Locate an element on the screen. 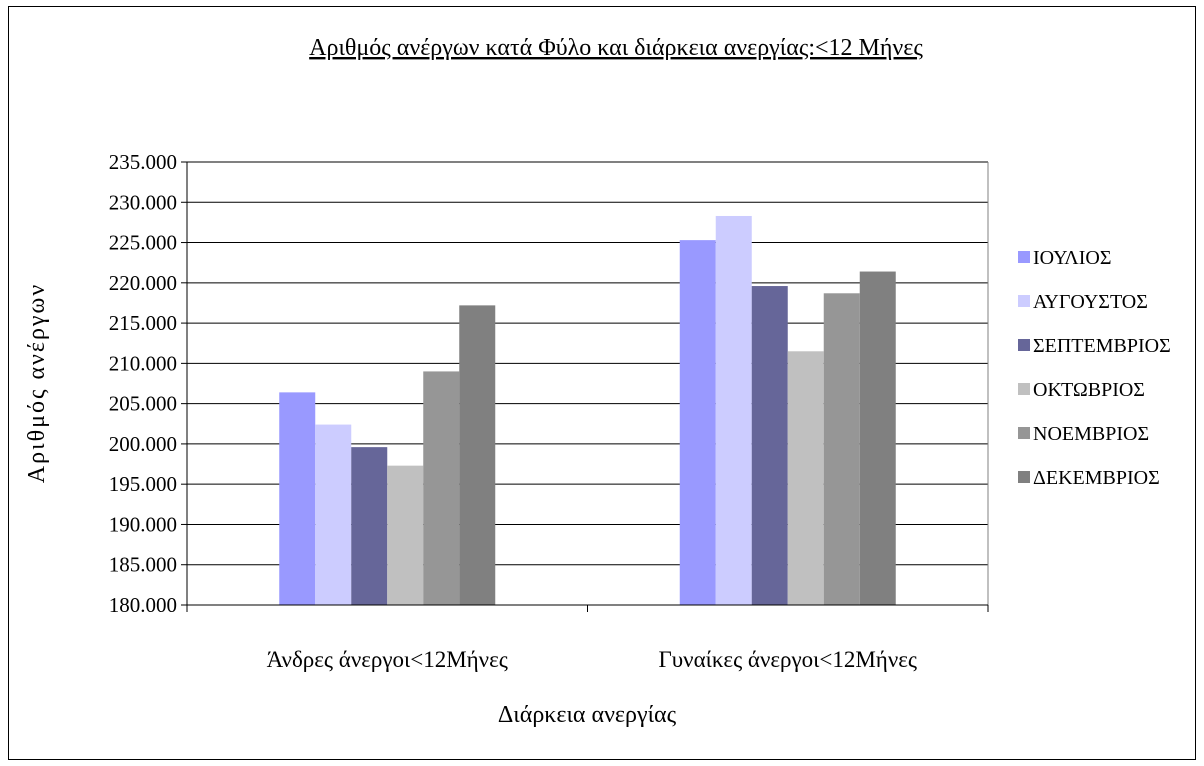  legend-label: ΔΕΚΕΜΒΡΙΟΣ is located at coordinates (1096, 478).